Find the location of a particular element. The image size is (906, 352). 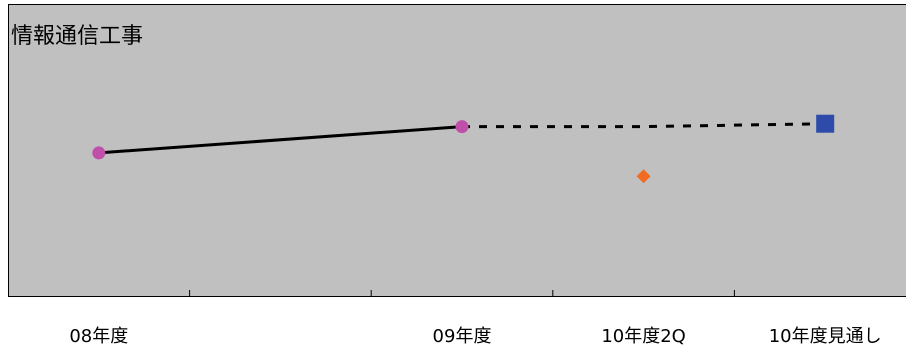

x-tick-label: 09年度 is located at coordinates (462, 336).